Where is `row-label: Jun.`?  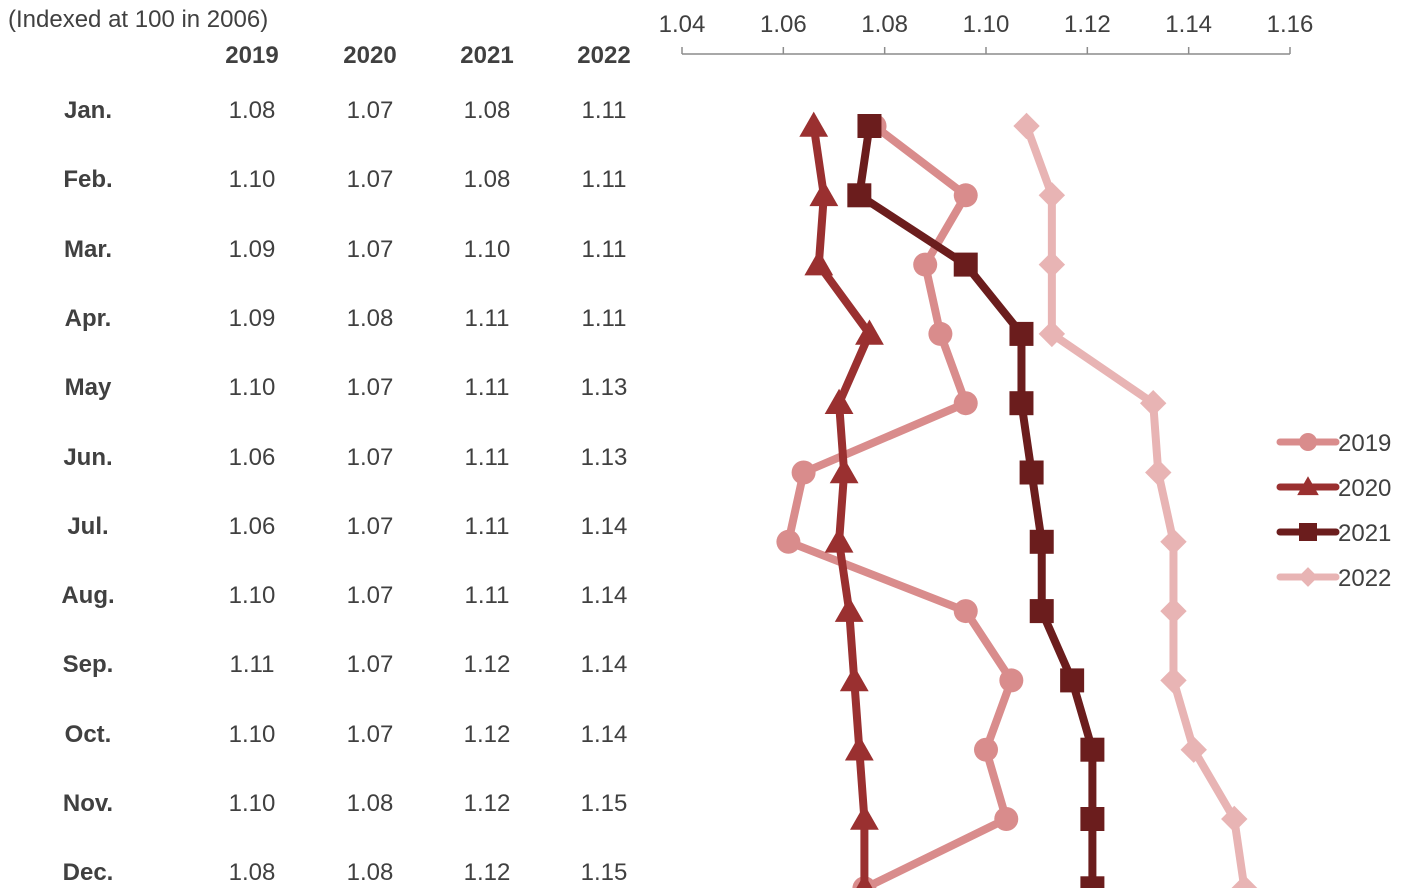 row-label: Jun. is located at coordinates (88, 457).